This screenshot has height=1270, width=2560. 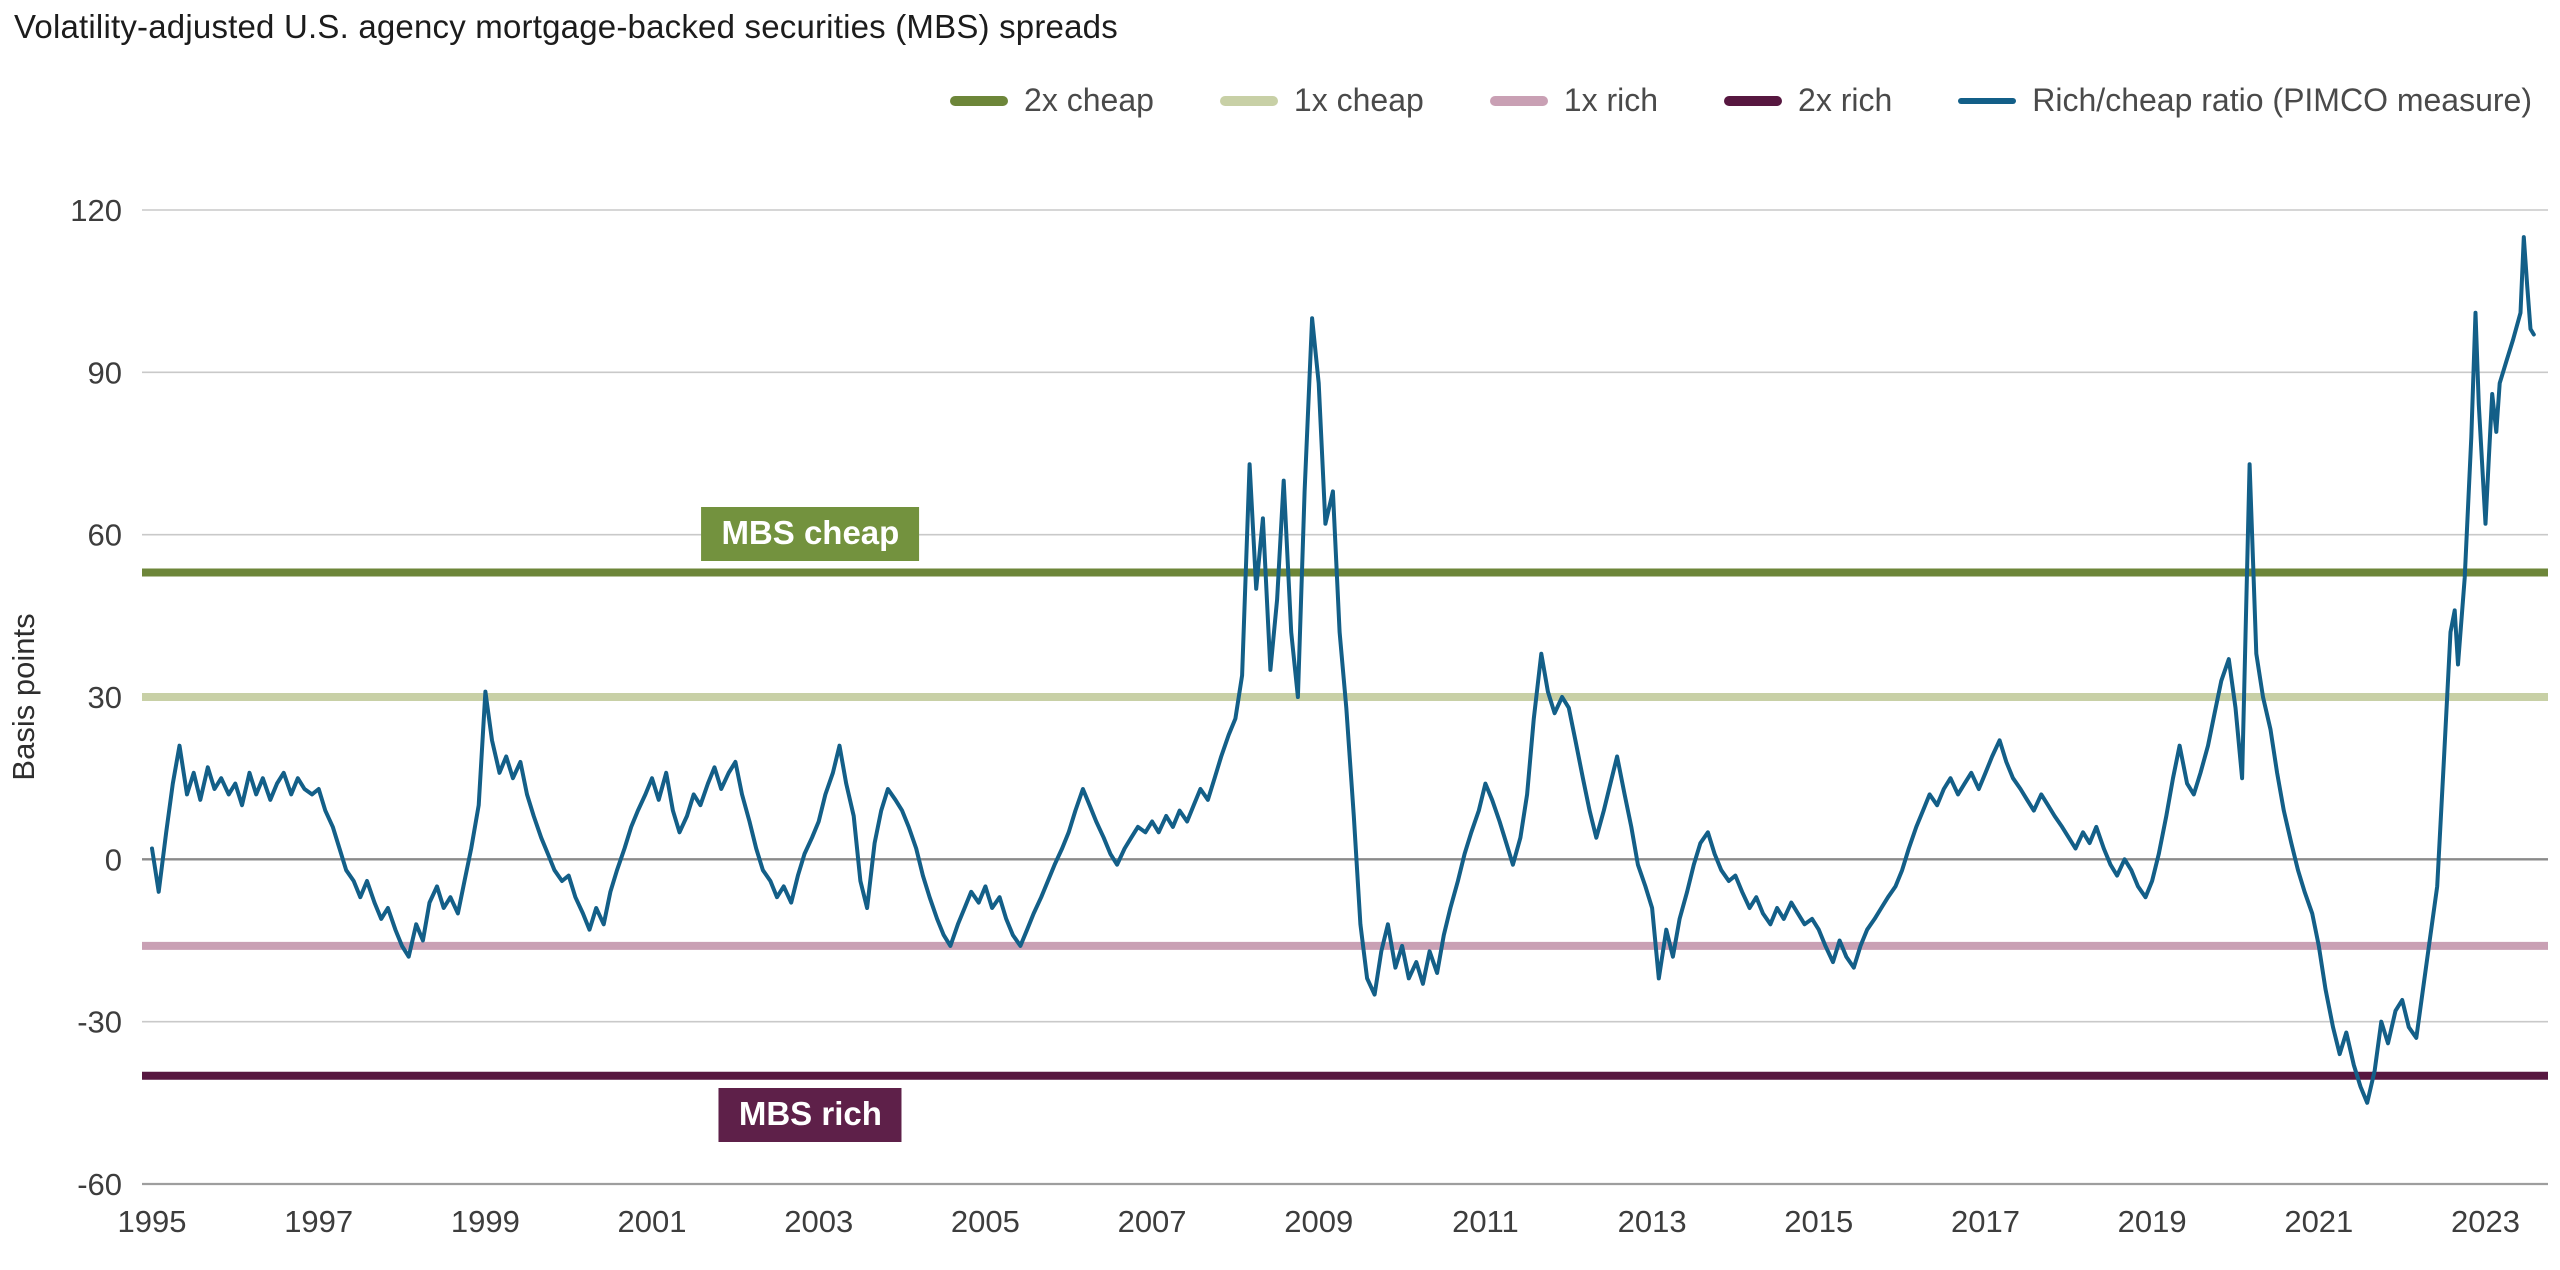 I want to click on x-tick-label: 2003, so click(x=818, y=1221).